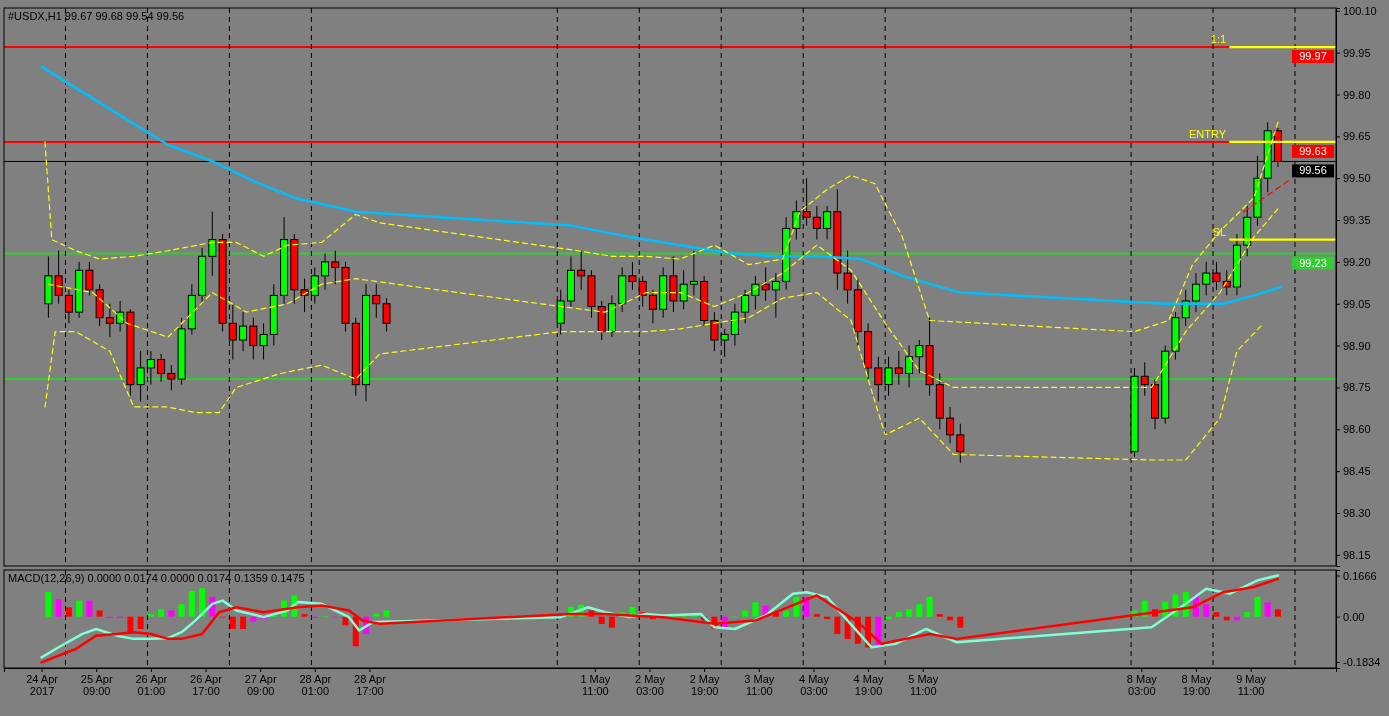 This screenshot has height=716, width=1389. Describe the element at coordinates (1360, 10) in the screenshot. I see `y-tick-label: 100.10` at that location.